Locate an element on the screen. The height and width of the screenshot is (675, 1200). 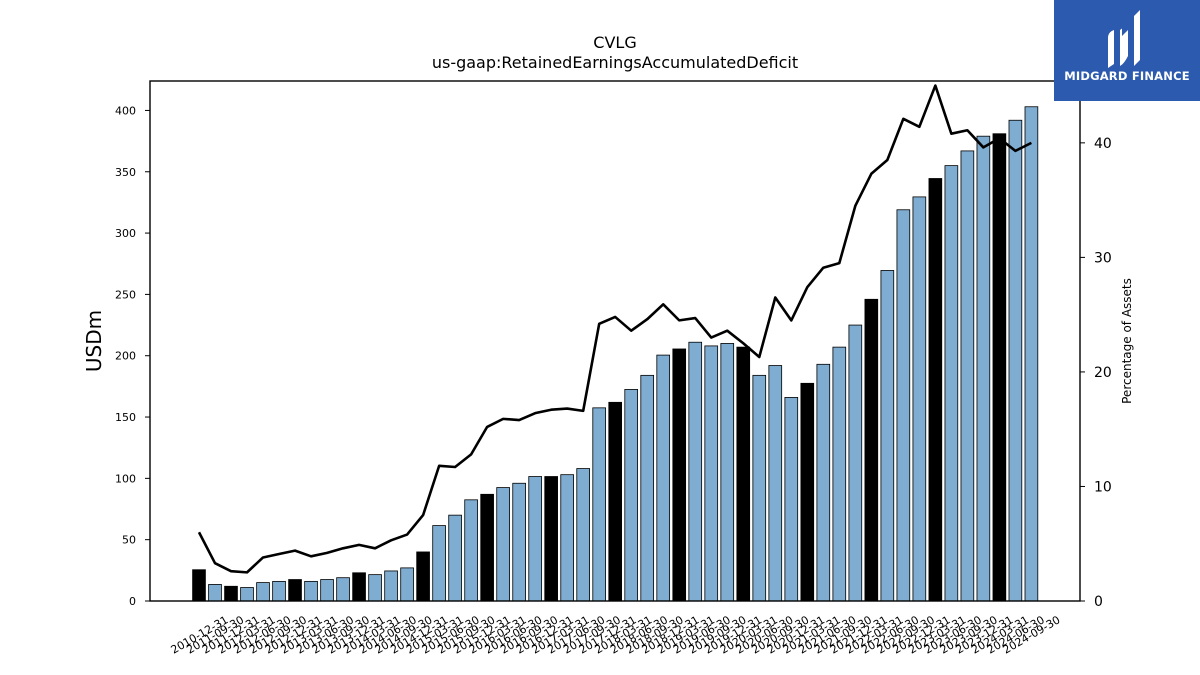
brand-logo: MIDGARD FINANCE is located at coordinates (1127, 50).